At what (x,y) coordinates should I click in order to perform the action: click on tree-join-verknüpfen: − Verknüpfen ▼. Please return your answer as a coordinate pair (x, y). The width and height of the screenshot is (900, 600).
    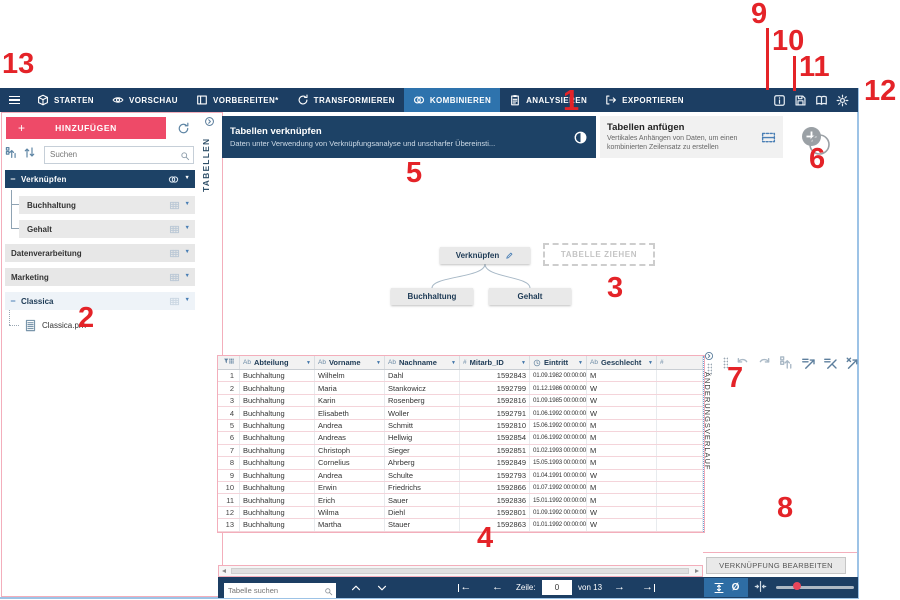
    Looking at the image, I should click on (100, 179).